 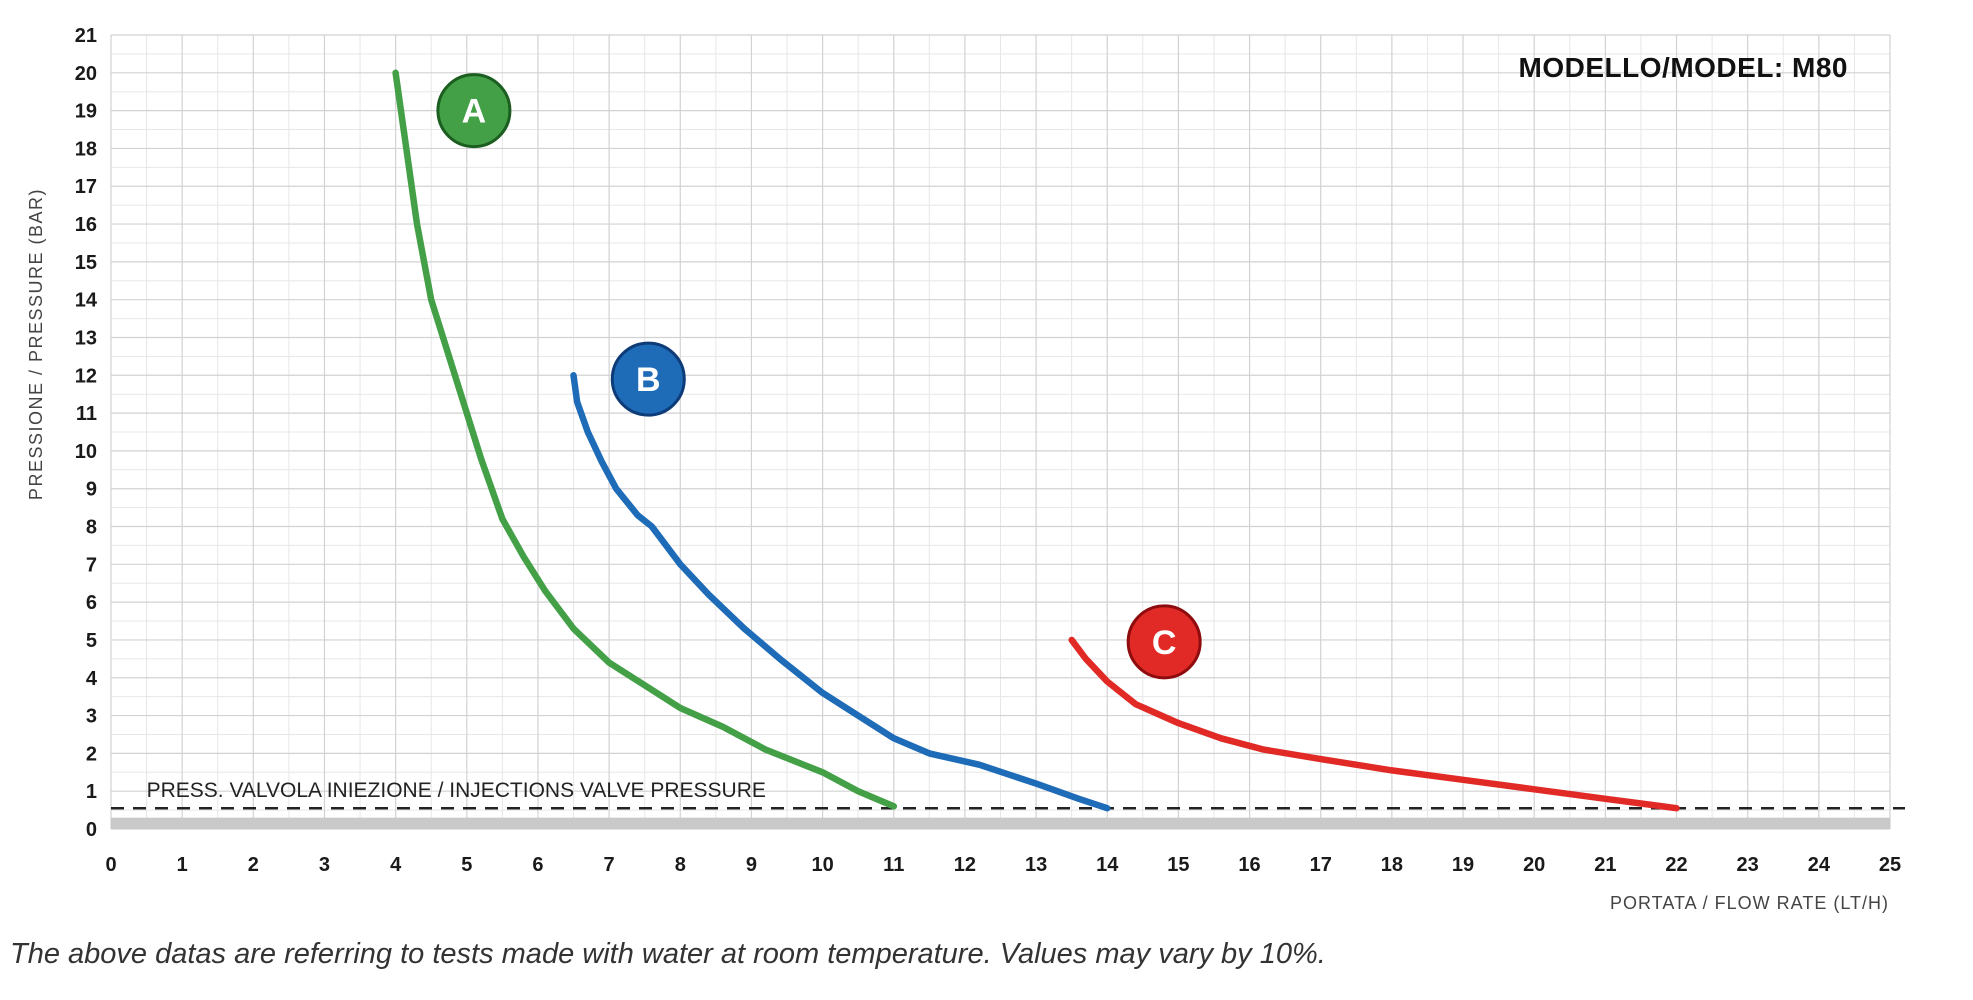 What do you see at coordinates (1683, 67) in the screenshot?
I see `model-label: MODELLO/MODEL: M80` at bounding box center [1683, 67].